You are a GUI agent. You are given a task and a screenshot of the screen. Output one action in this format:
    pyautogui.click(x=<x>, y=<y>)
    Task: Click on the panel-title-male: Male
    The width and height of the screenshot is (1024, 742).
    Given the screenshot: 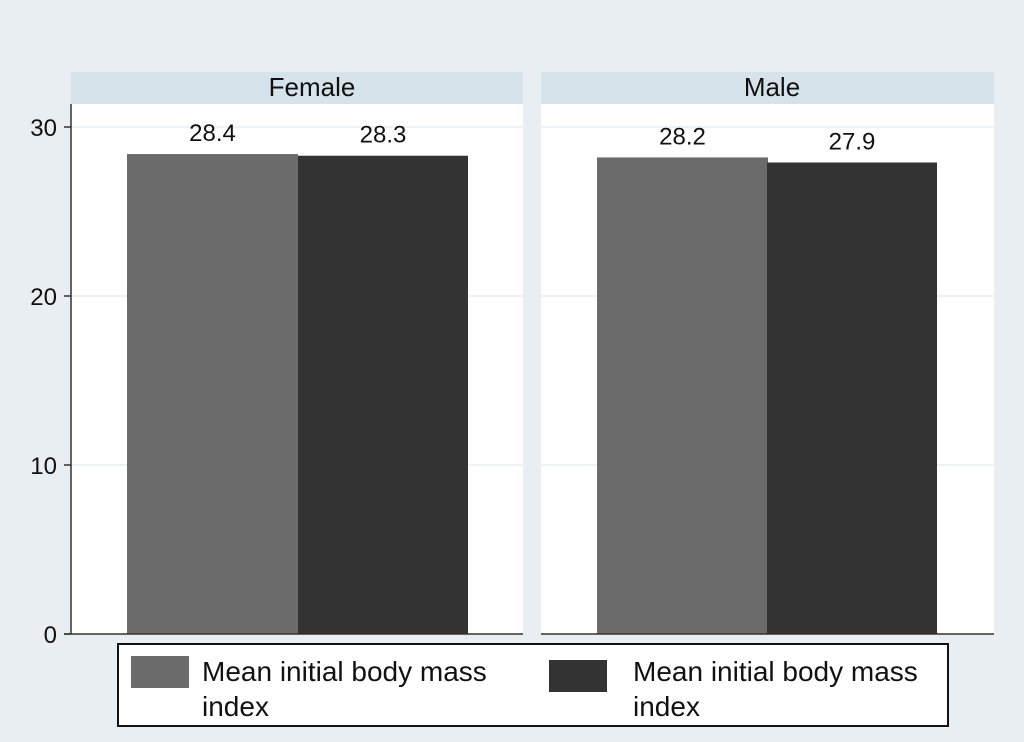 What is the action you would take?
    pyautogui.click(x=772, y=87)
    